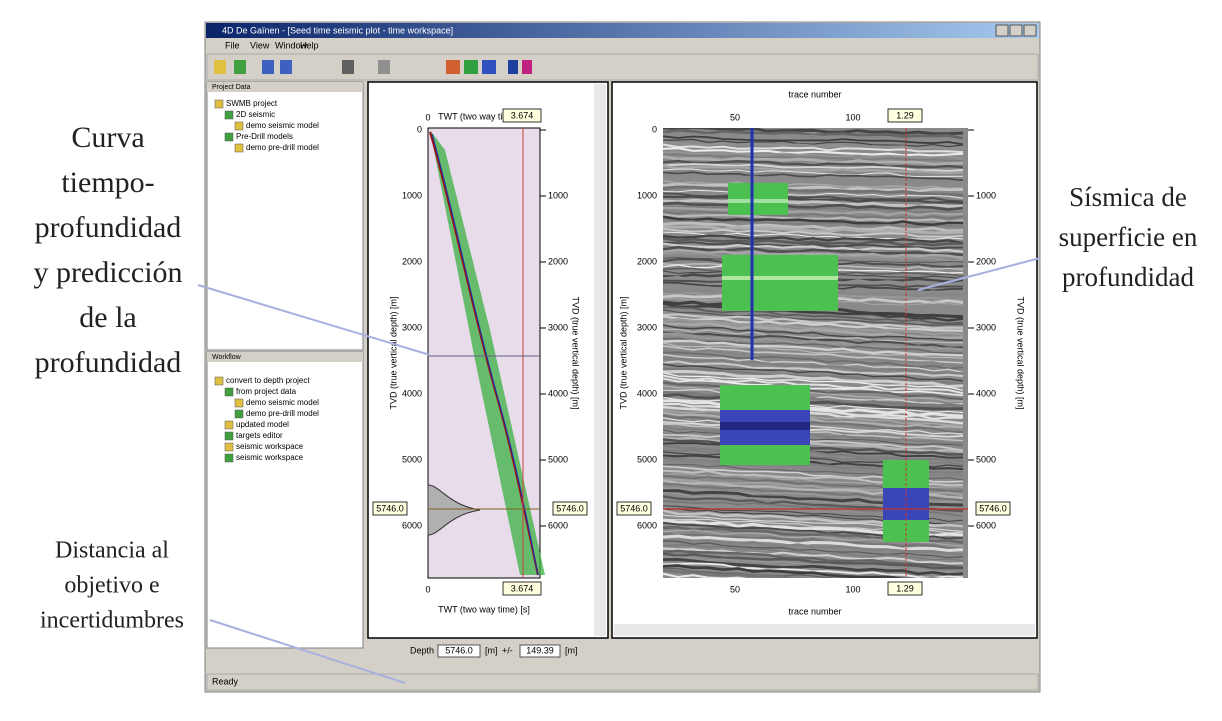 This screenshot has width=1222, height=721. Describe the element at coordinates (484, 609) in the screenshot. I see `axis-label: TWT (two way time) [s]` at that location.